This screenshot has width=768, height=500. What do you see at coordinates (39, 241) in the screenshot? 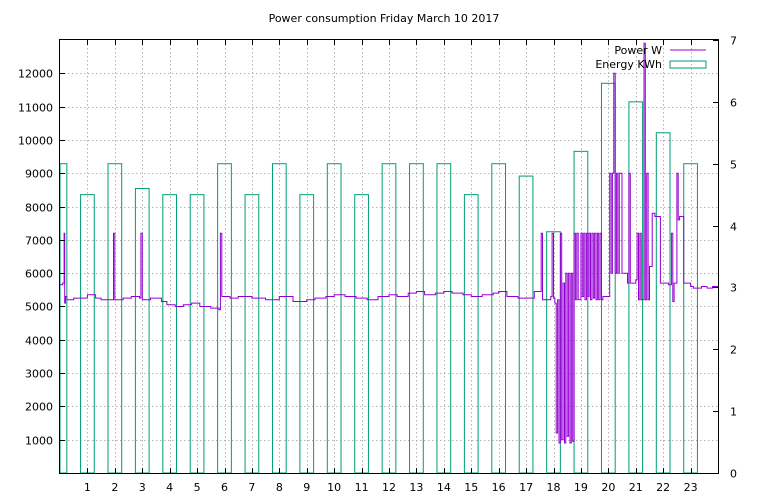
I see `y-left-tick-label: 7000` at bounding box center [39, 241].